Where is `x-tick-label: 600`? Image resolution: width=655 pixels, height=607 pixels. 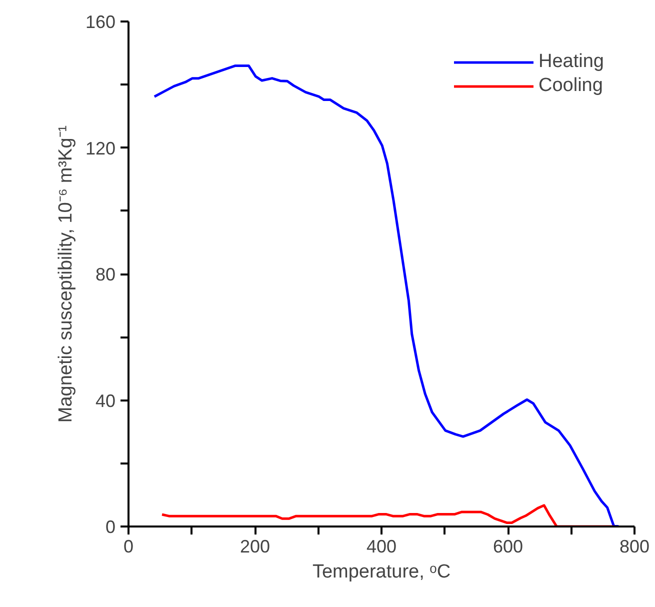 x-tick-label: 600 is located at coordinates (508, 546).